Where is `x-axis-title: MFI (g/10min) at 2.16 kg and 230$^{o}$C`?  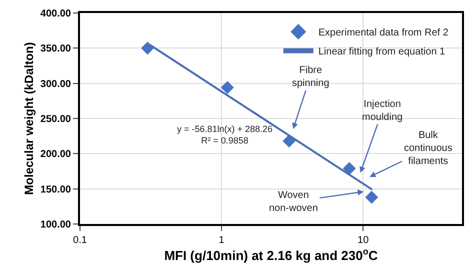 x-axis-title: MFI (g/10min) at 2.16 kg and 230$^{o}$C is located at coordinates (271, 255).